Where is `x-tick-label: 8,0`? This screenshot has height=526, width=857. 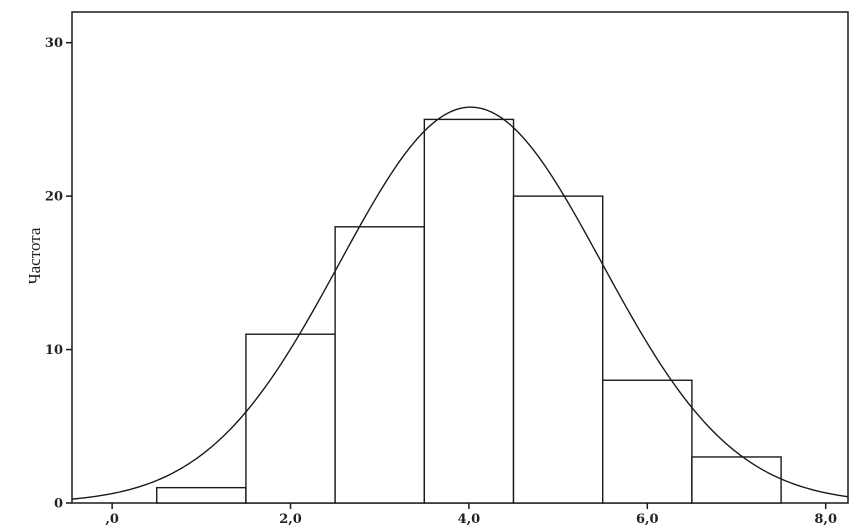
x-tick-label: 8,0 is located at coordinates (825, 519).